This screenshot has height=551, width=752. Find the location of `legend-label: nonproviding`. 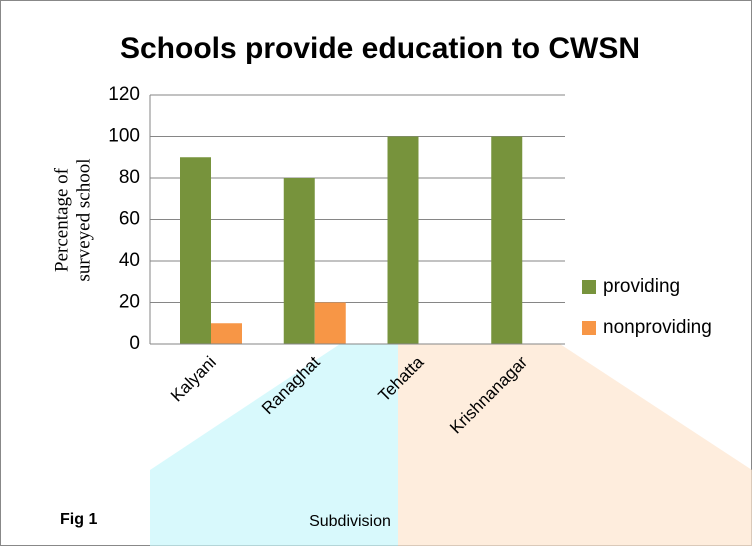

legend-label: nonproviding is located at coordinates (657, 327).